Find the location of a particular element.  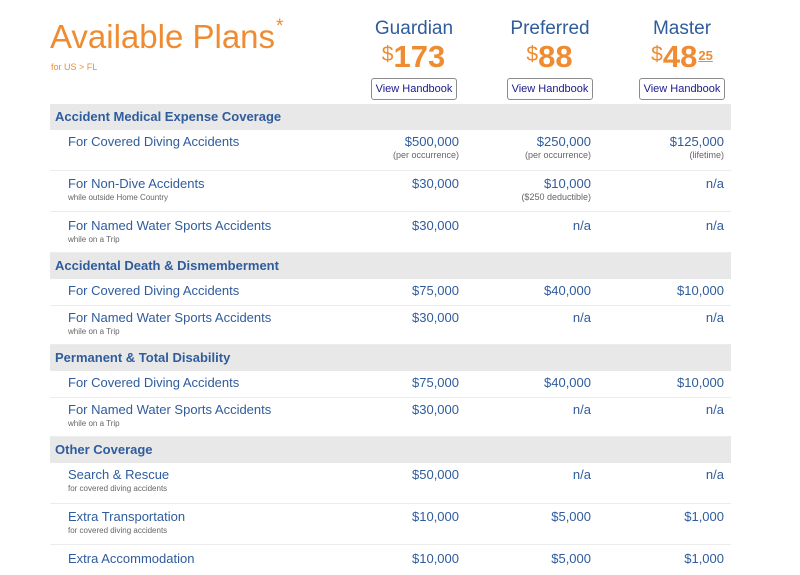

plan-price: $173 is located at coordinates (413, 56).